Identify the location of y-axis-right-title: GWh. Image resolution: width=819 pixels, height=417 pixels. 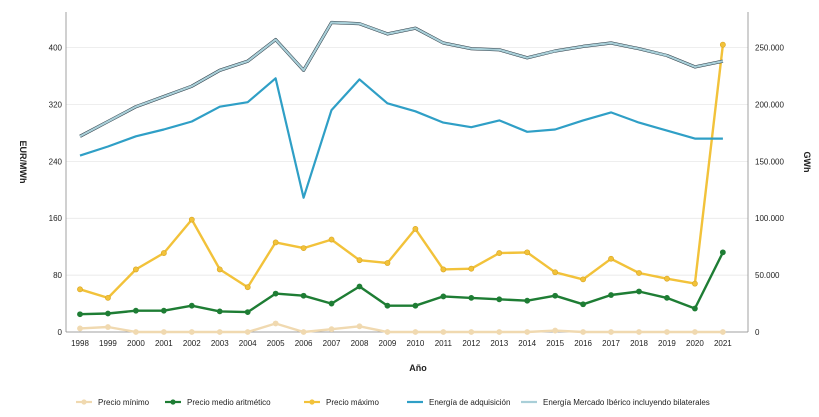
(807, 162).